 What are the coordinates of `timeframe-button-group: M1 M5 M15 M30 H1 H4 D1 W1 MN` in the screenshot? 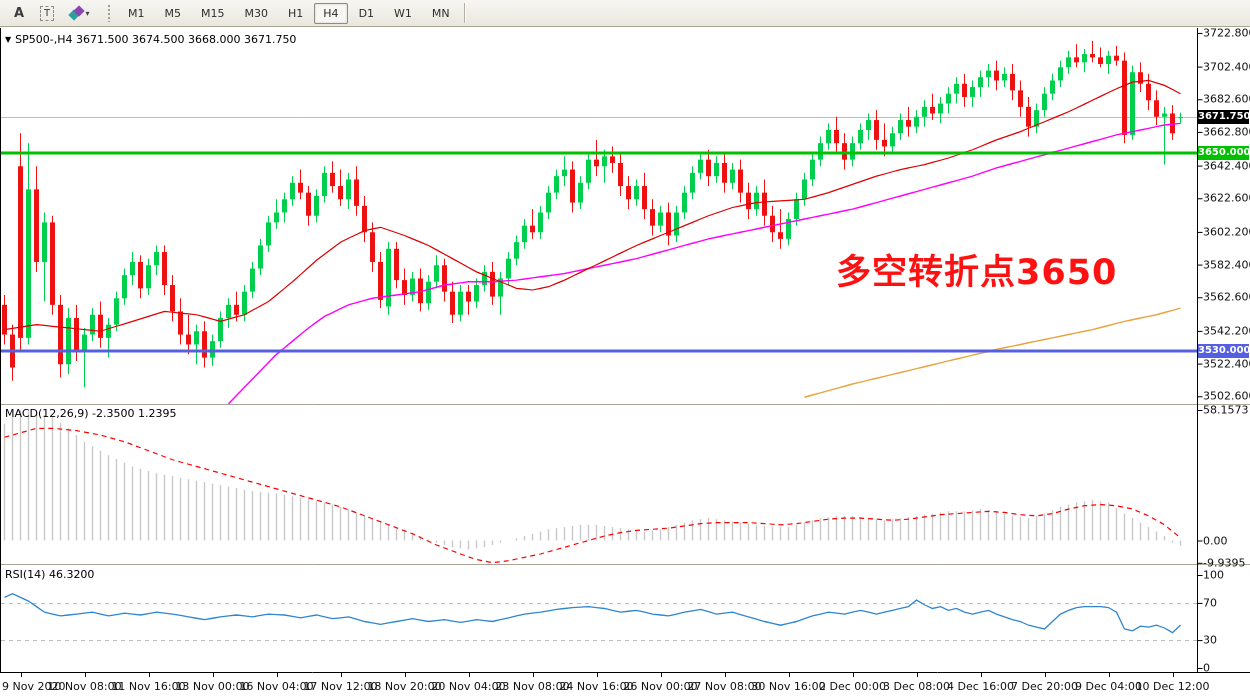 It's located at (289, 13).